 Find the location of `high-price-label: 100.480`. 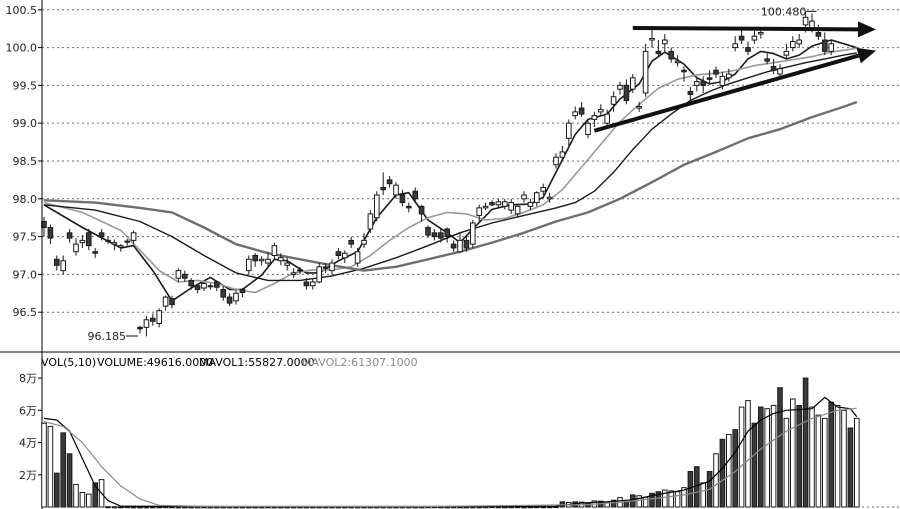

high-price-label: 100.480 is located at coordinates (784, 11).